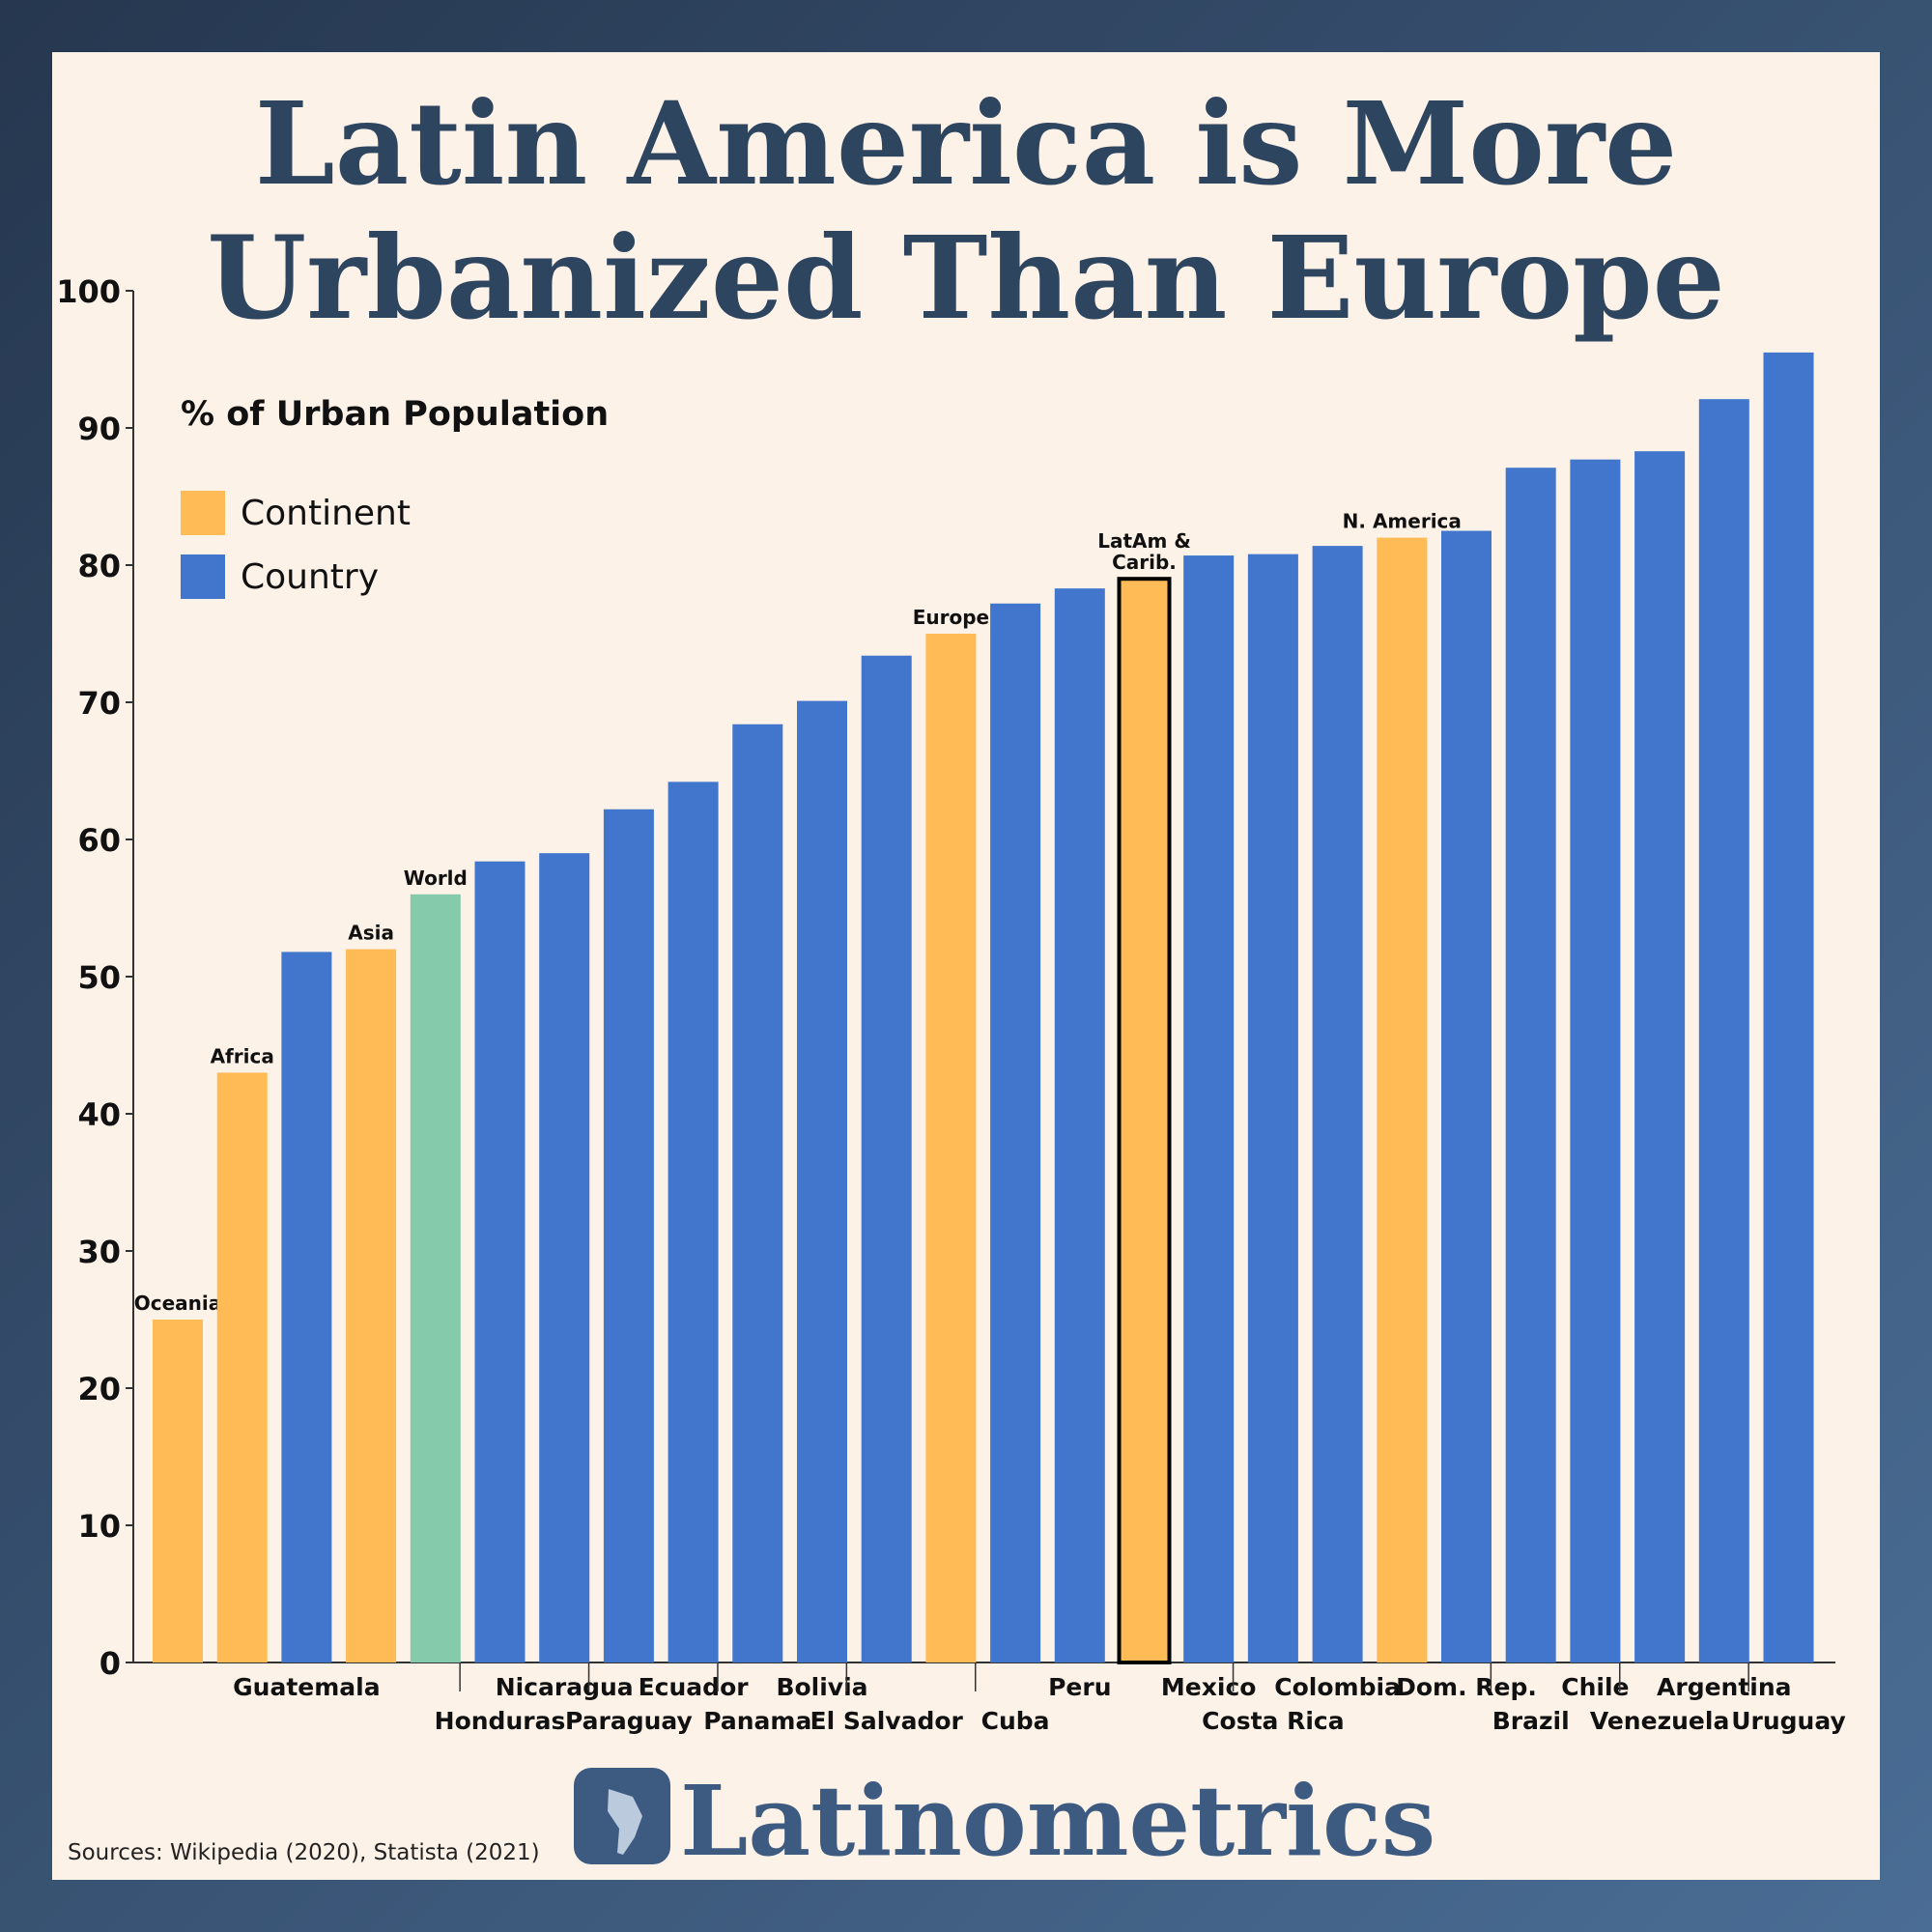 The image size is (1932, 1932). Describe the element at coordinates (887, 1721) in the screenshot. I see `x-tick-label: El Salvador` at that location.